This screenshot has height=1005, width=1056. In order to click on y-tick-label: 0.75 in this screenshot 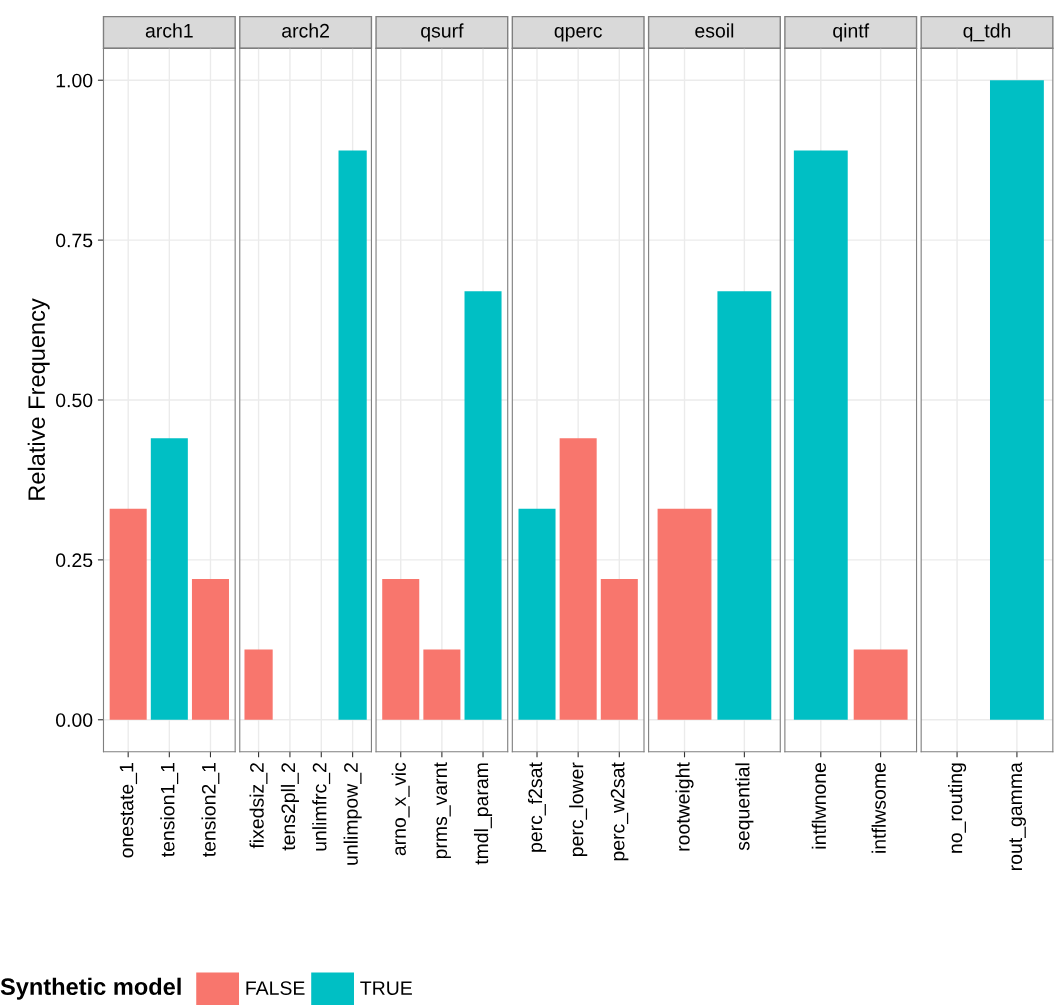, I will do `click(74, 240)`.